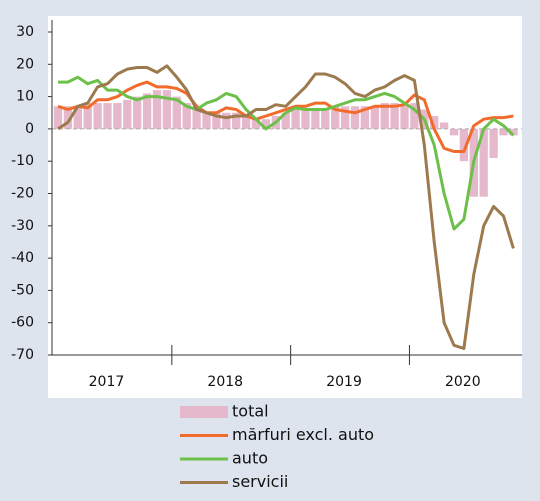  What do you see at coordinates (225, 382) in the screenshot?
I see `x-group-label: 2018` at bounding box center [225, 382].